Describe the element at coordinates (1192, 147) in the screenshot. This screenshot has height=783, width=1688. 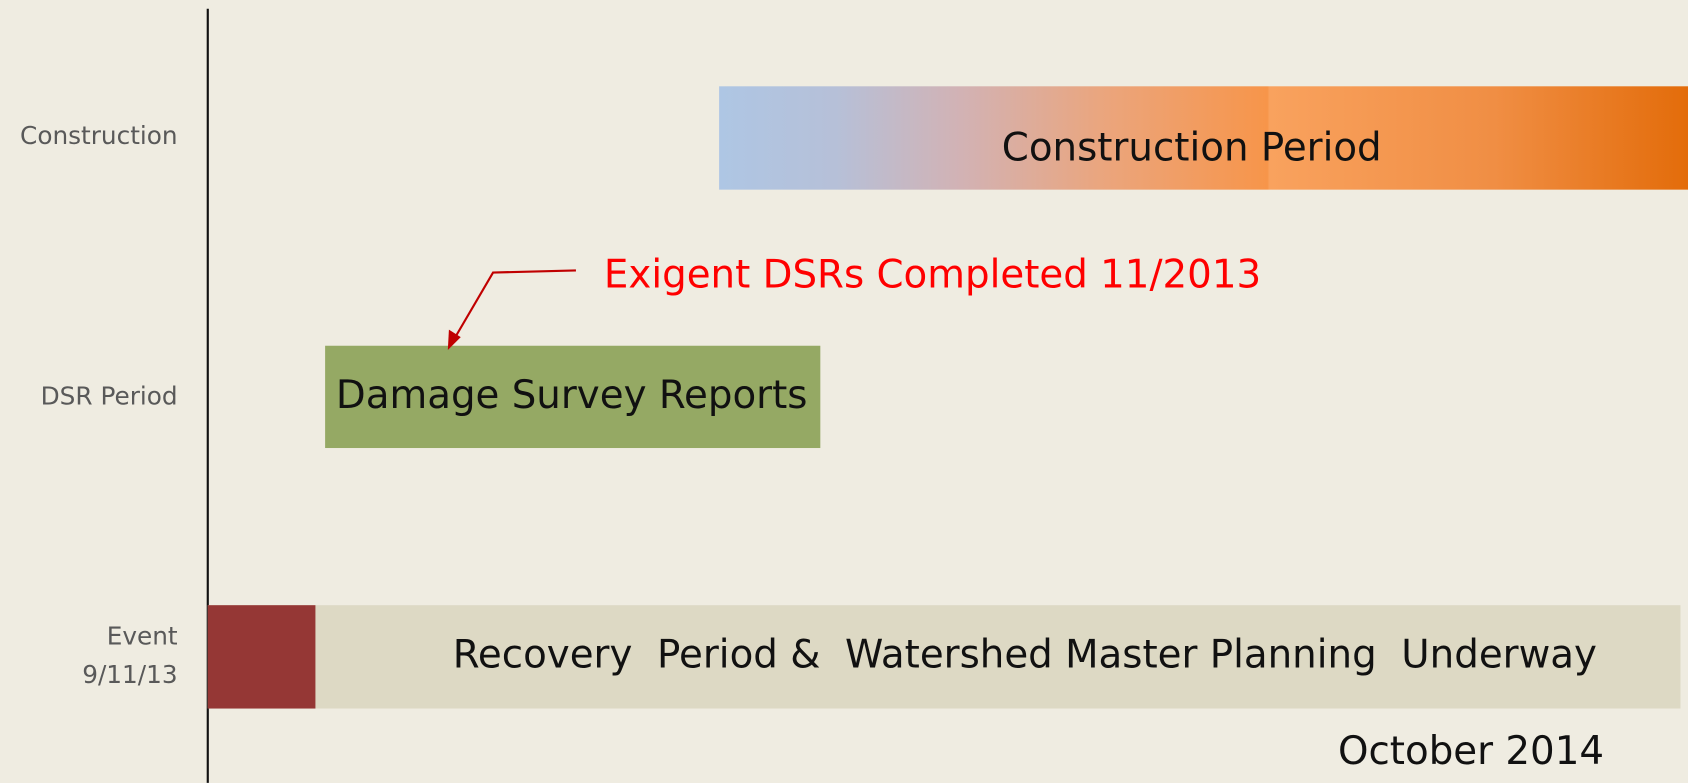
I see `bar-label: Construction Period` at that location.